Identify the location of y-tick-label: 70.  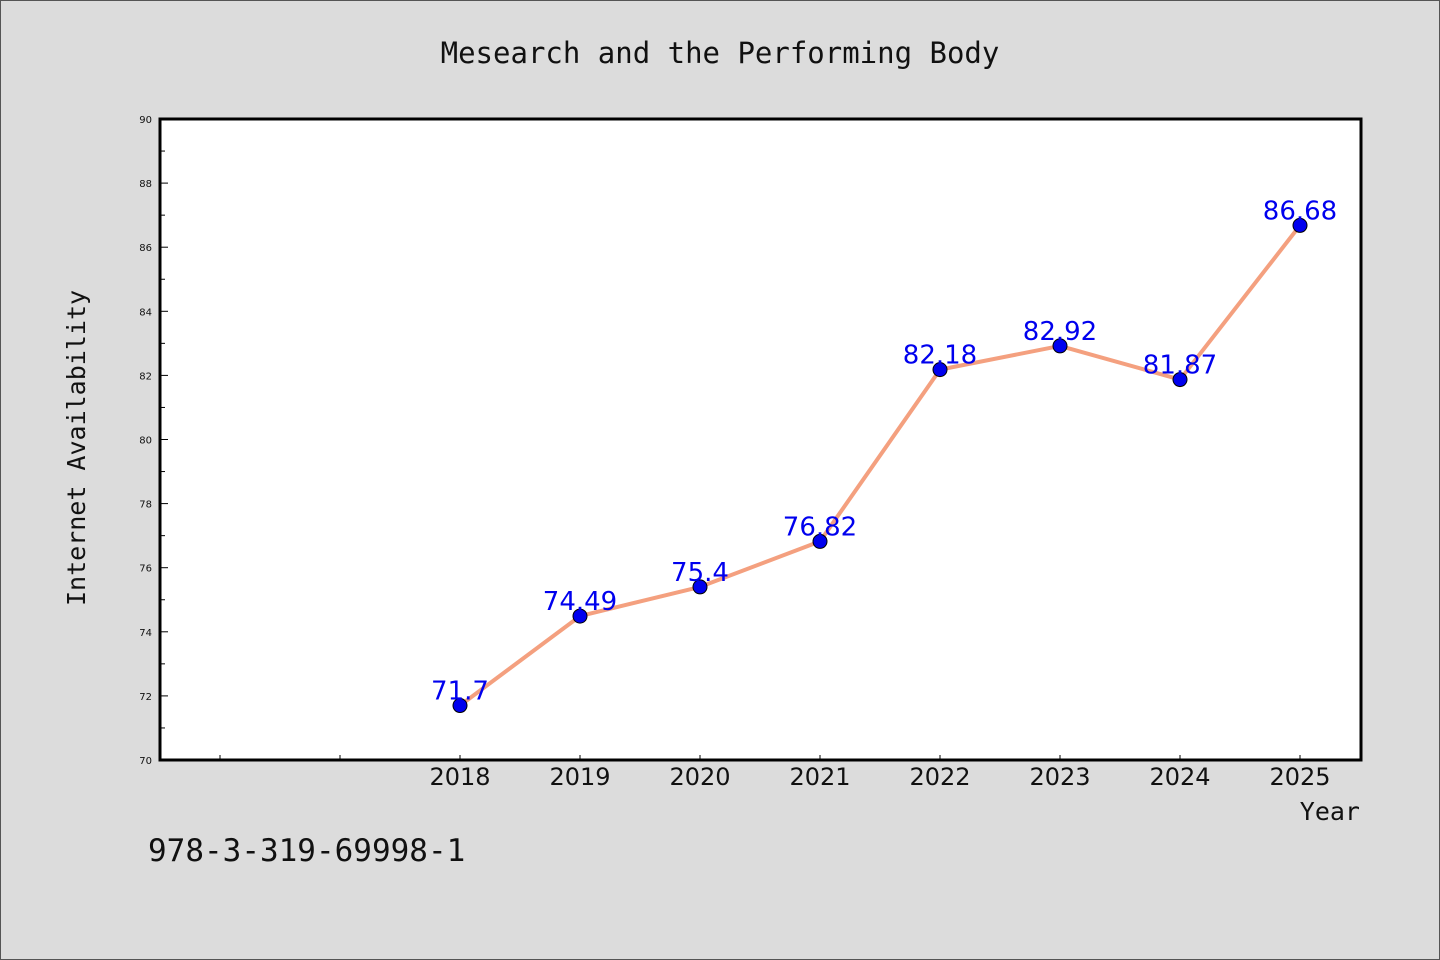
(145, 761).